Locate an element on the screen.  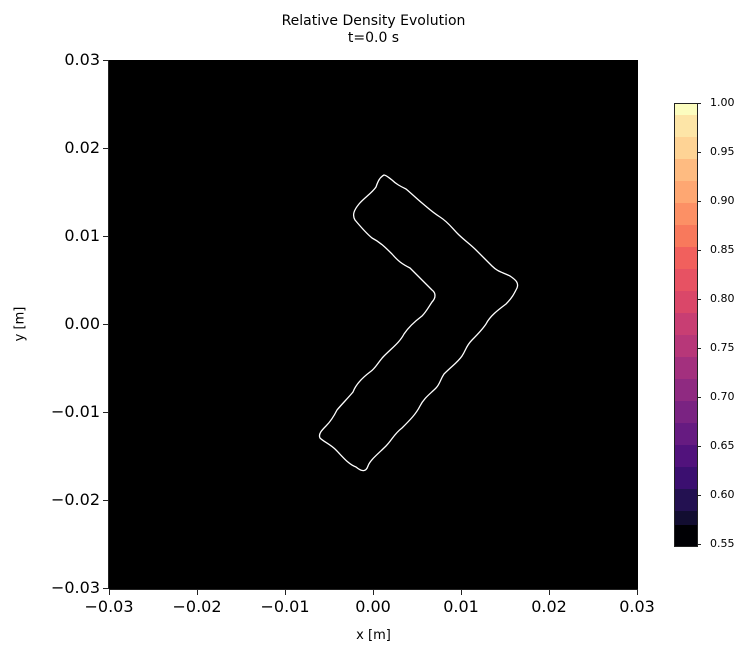
y-tick-label: 0.00 is located at coordinates (82, 323).